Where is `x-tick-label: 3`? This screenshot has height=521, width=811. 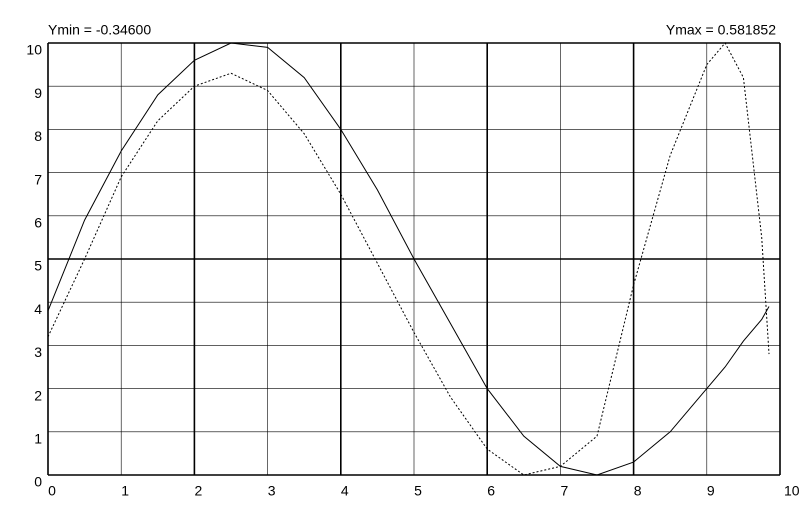 x-tick-label: 3 is located at coordinates (272, 491).